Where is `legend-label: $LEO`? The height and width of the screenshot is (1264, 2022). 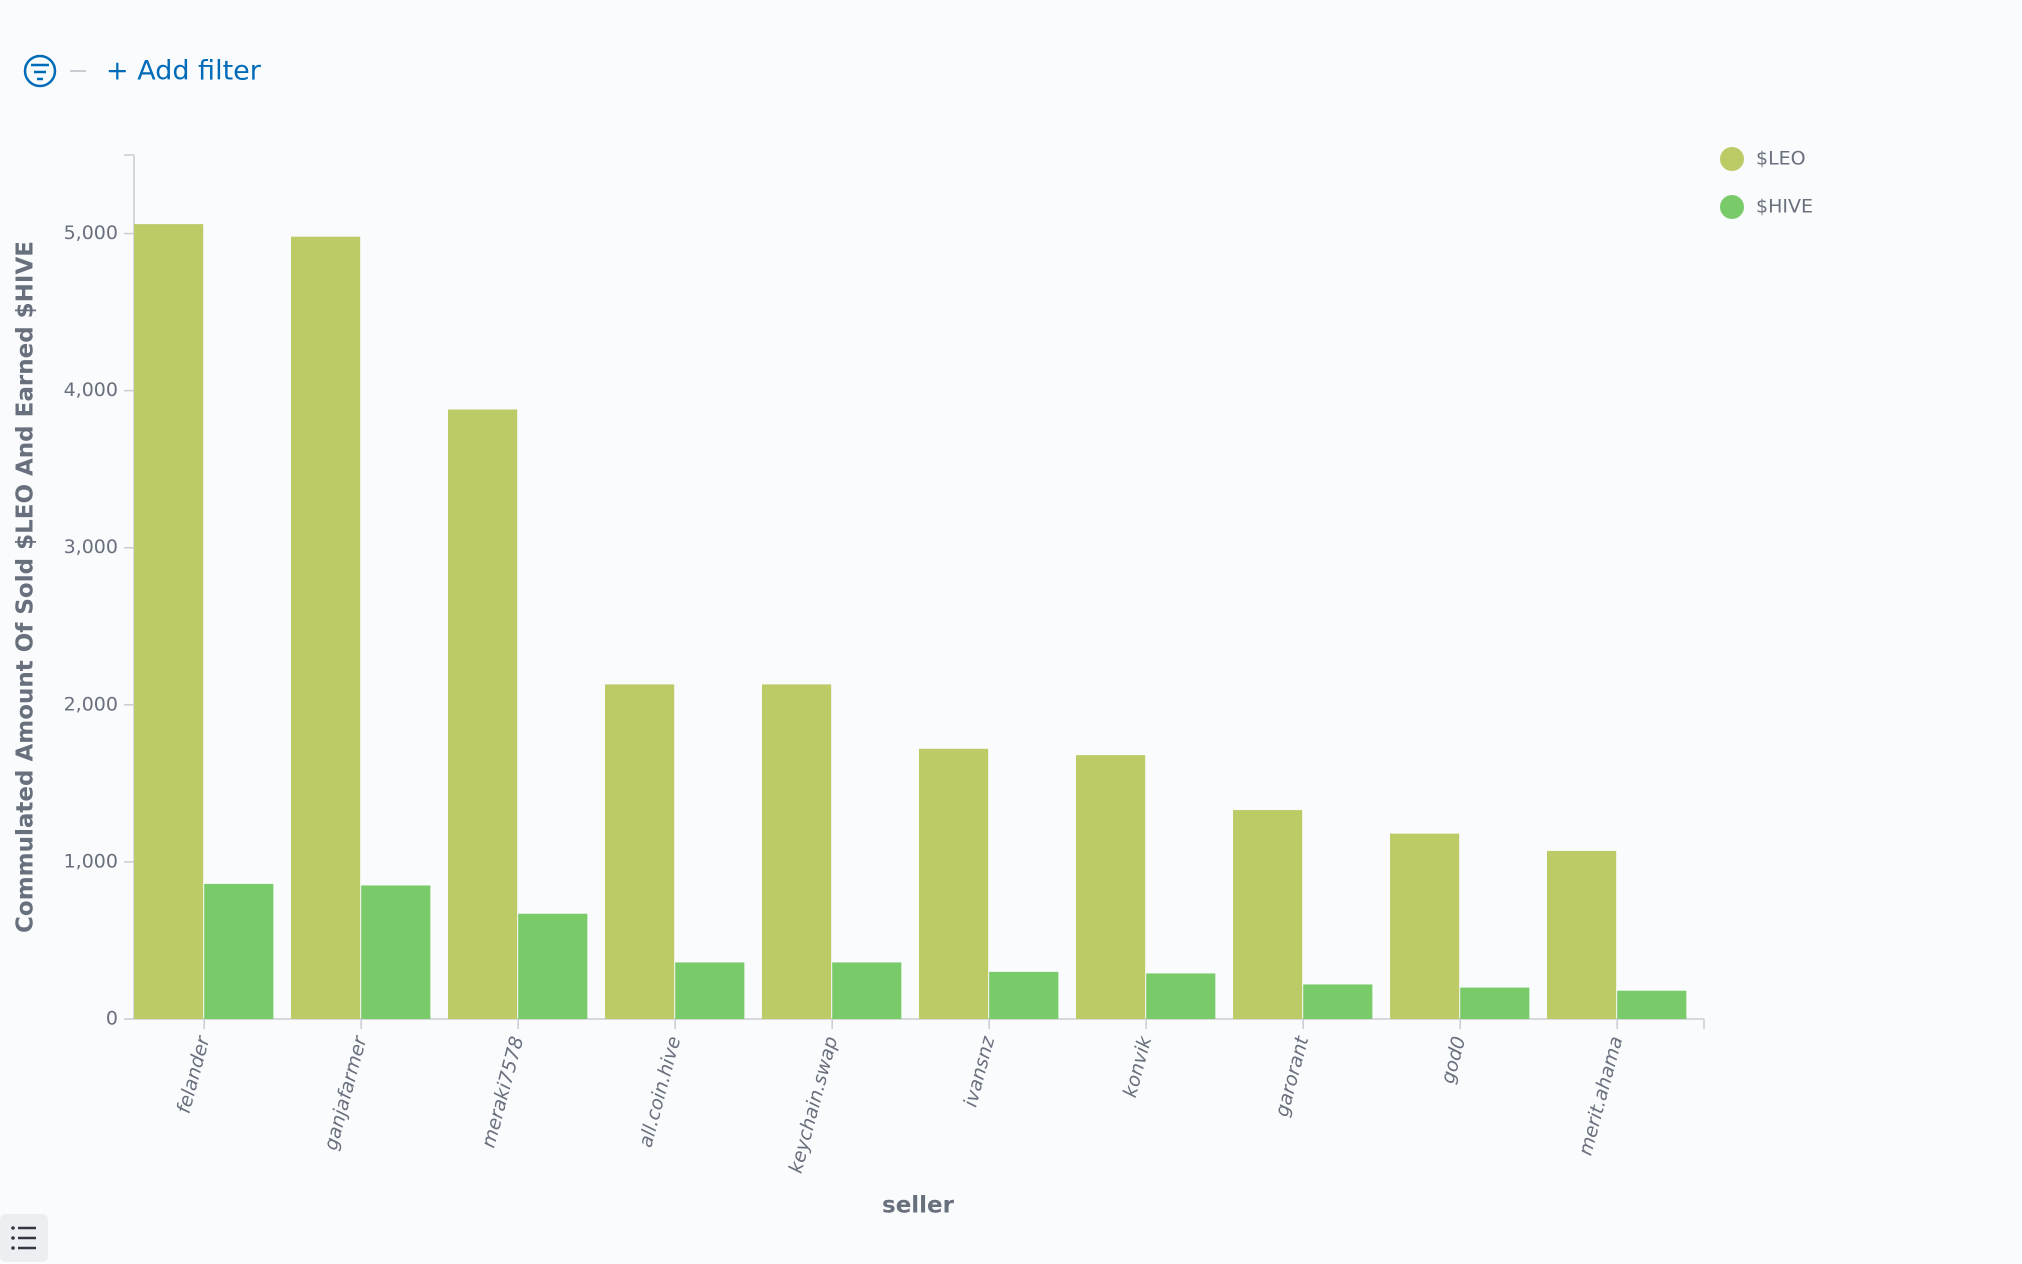 legend-label: $LEO is located at coordinates (1781, 159).